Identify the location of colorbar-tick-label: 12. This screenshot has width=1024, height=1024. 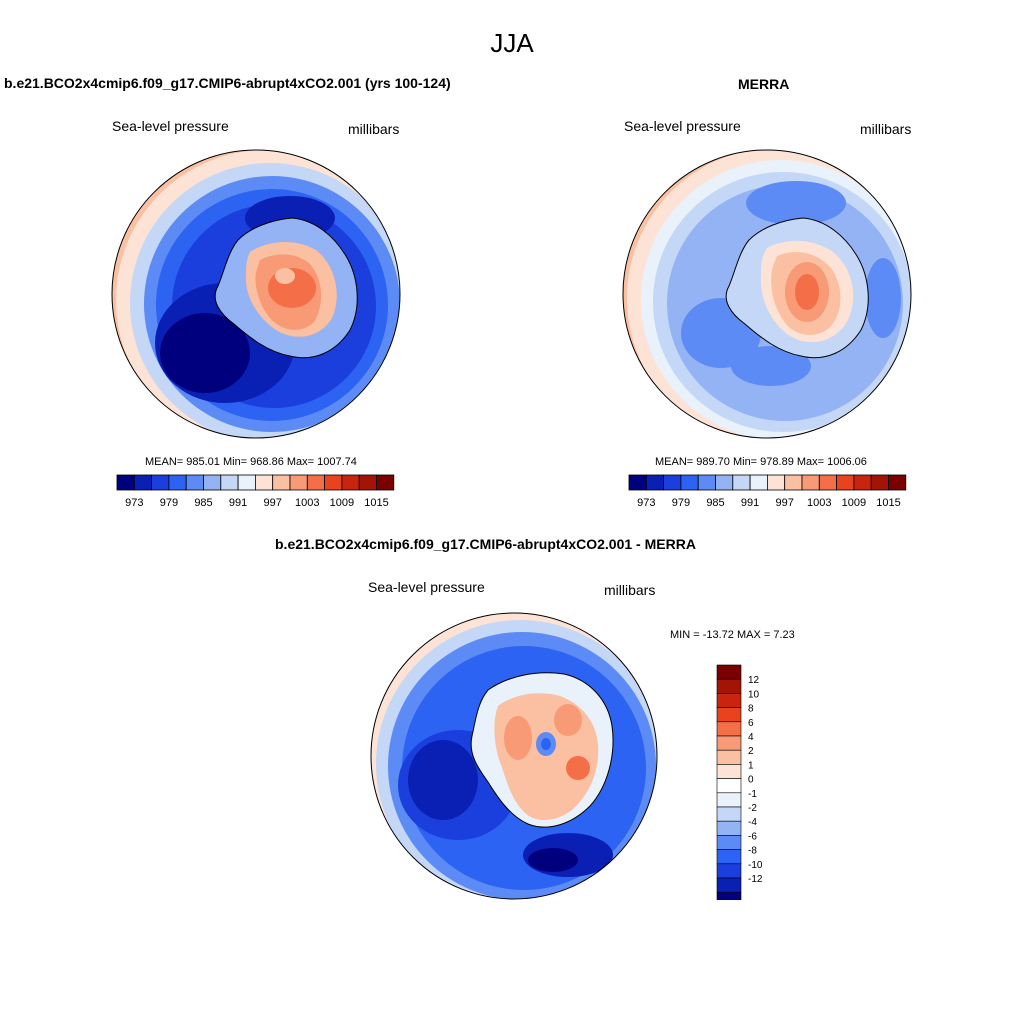
(754, 680).